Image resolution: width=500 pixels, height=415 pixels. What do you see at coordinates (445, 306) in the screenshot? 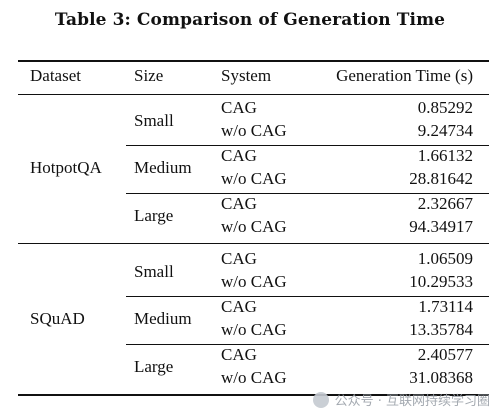
I see `time-cell: 1.73114` at bounding box center [445, 306].